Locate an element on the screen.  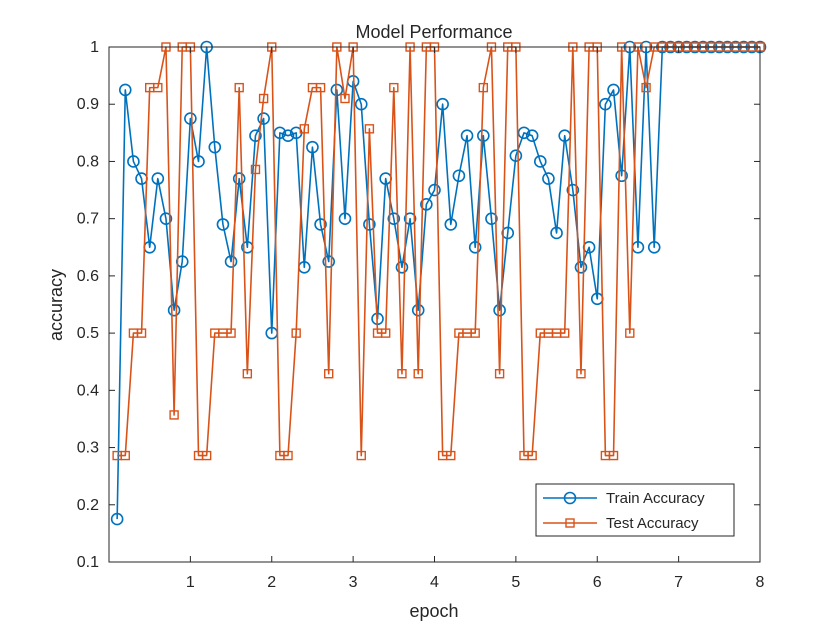
y-tick-label: 0.7 is located at coordinates (88, 219).